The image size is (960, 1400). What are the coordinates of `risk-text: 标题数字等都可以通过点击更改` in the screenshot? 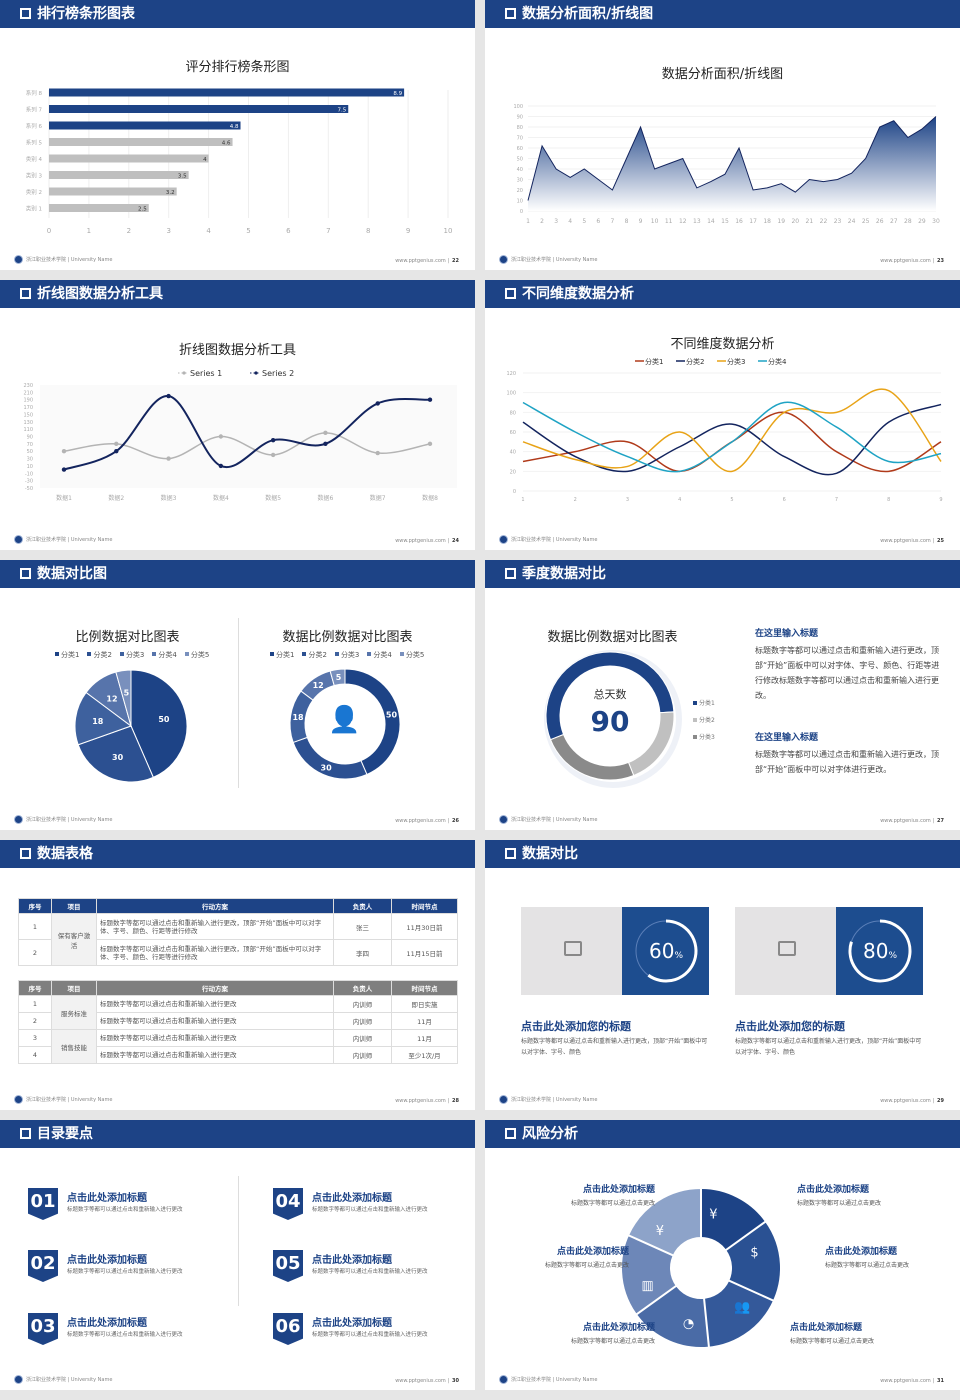 It's located at (832, 1341).